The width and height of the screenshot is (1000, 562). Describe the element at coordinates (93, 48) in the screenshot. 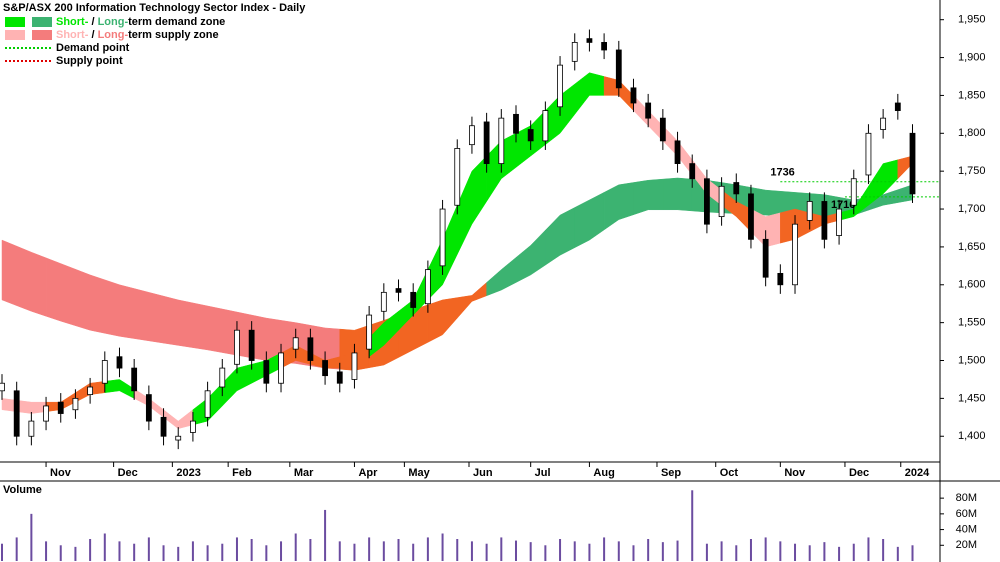

I see `legend-label: Demand point` at that location.